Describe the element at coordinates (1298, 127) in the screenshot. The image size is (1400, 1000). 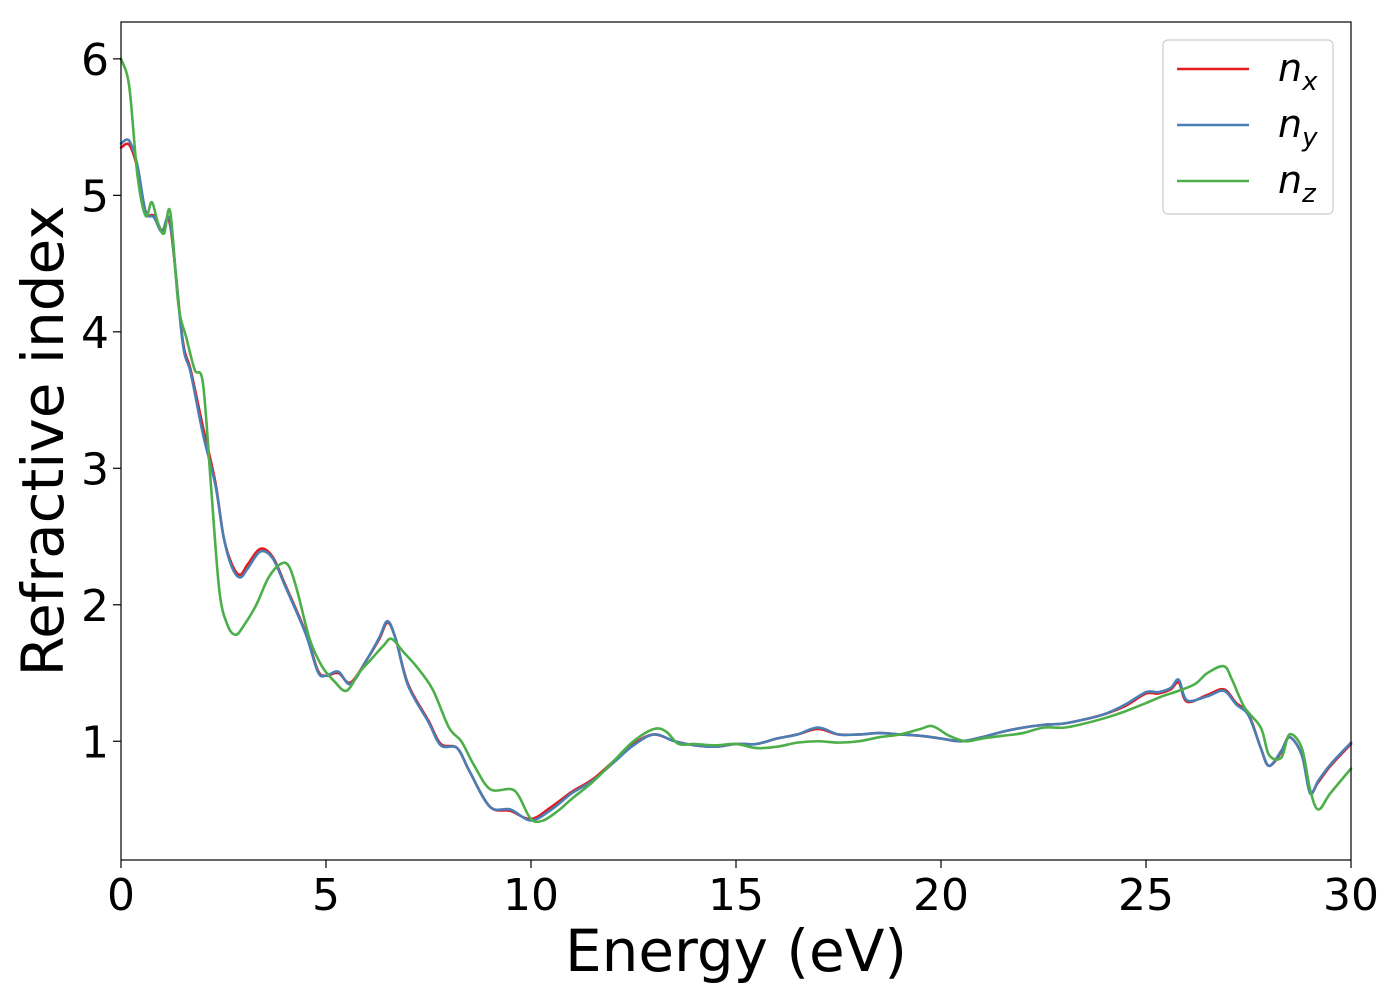
I see `legend-label-ny: ny` at that location.